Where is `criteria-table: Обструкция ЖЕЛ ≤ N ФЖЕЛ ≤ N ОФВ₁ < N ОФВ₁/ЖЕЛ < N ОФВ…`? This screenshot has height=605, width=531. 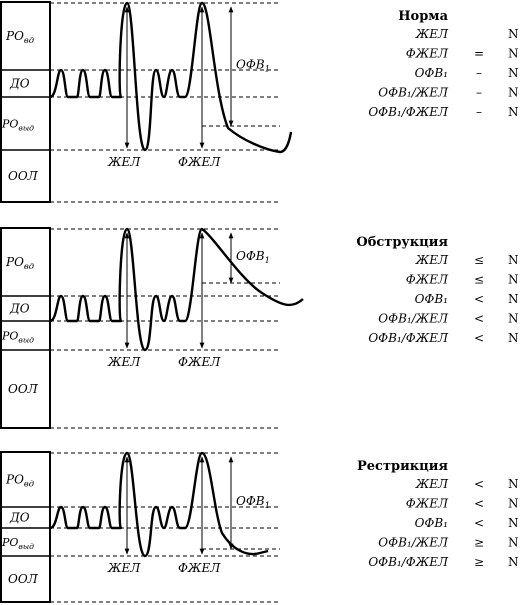 criteria-table: Обструкция ЖЕЛ ≤ N ФЖЕЛ ≤ N ОФВ₁ < N ОФВ₁/ЖЕЛ < N ОФВ… is located at coordinates (437, 290).